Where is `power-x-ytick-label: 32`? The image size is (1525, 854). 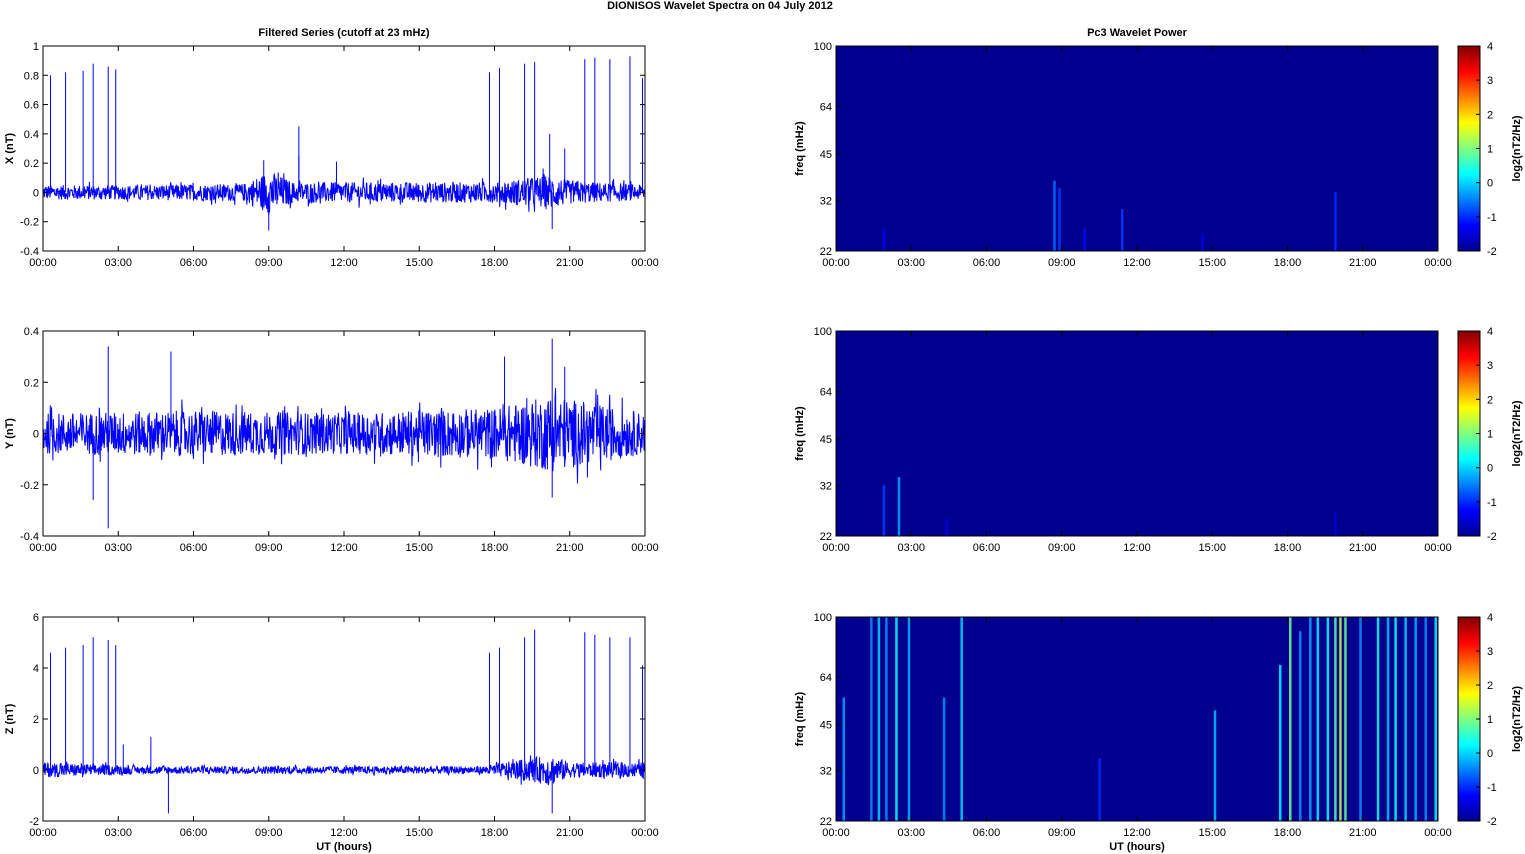 power-x-ytick-label: 32 is located at coordinates (826, 201).